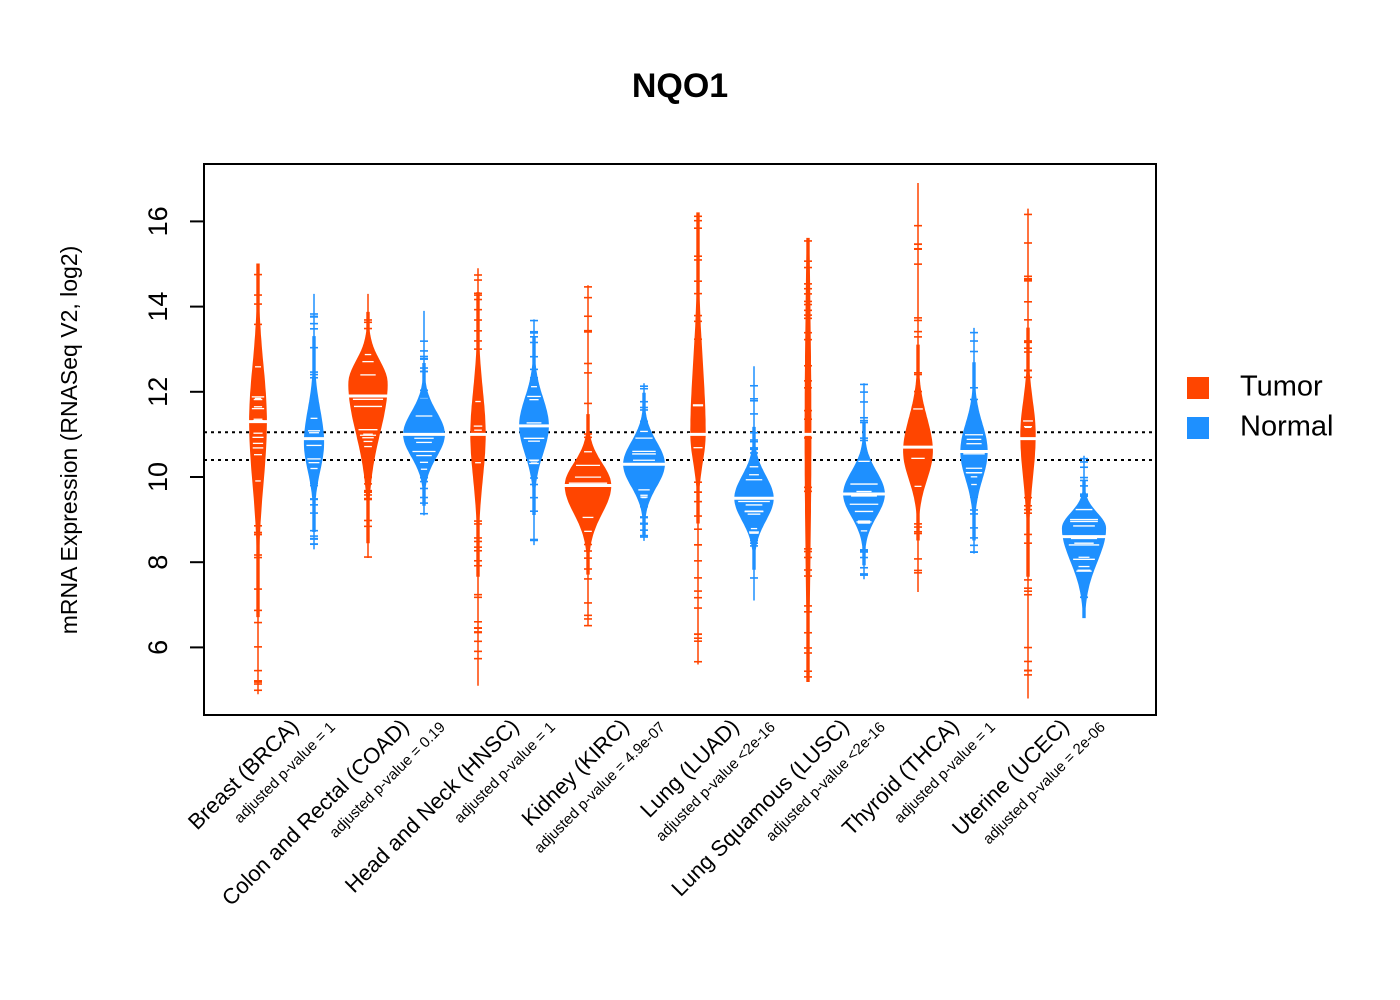  Describe the element at coordinates (1198, 388) in the screenshot. I see `legend-swatch-tumor` at that location.